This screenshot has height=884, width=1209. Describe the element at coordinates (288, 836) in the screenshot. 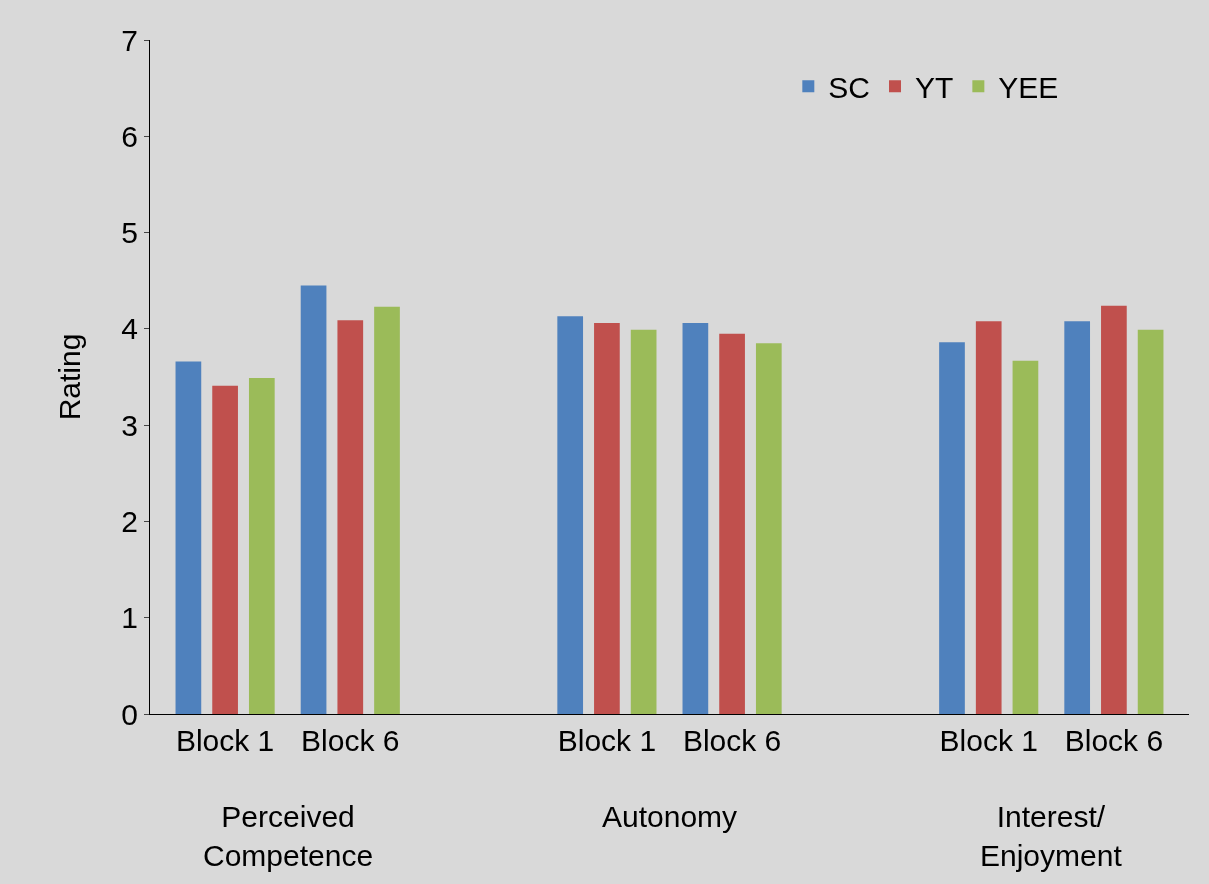

I see `text: Perceived Competence` at that location.